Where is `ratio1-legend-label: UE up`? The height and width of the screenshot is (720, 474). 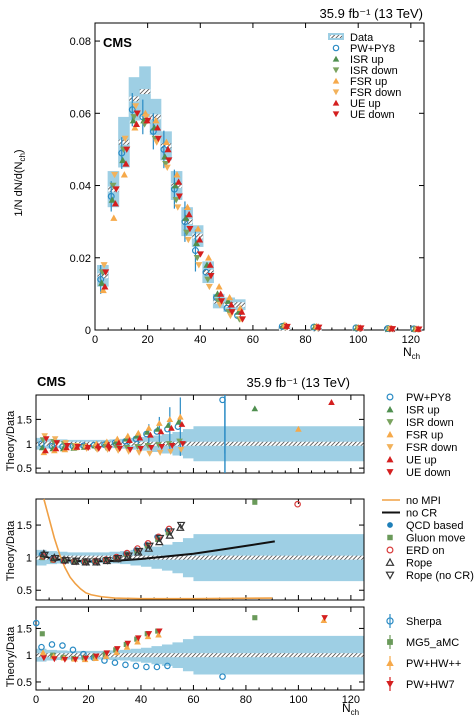
ratio1-legend-label: UE up is located at coordinates (421, 461).